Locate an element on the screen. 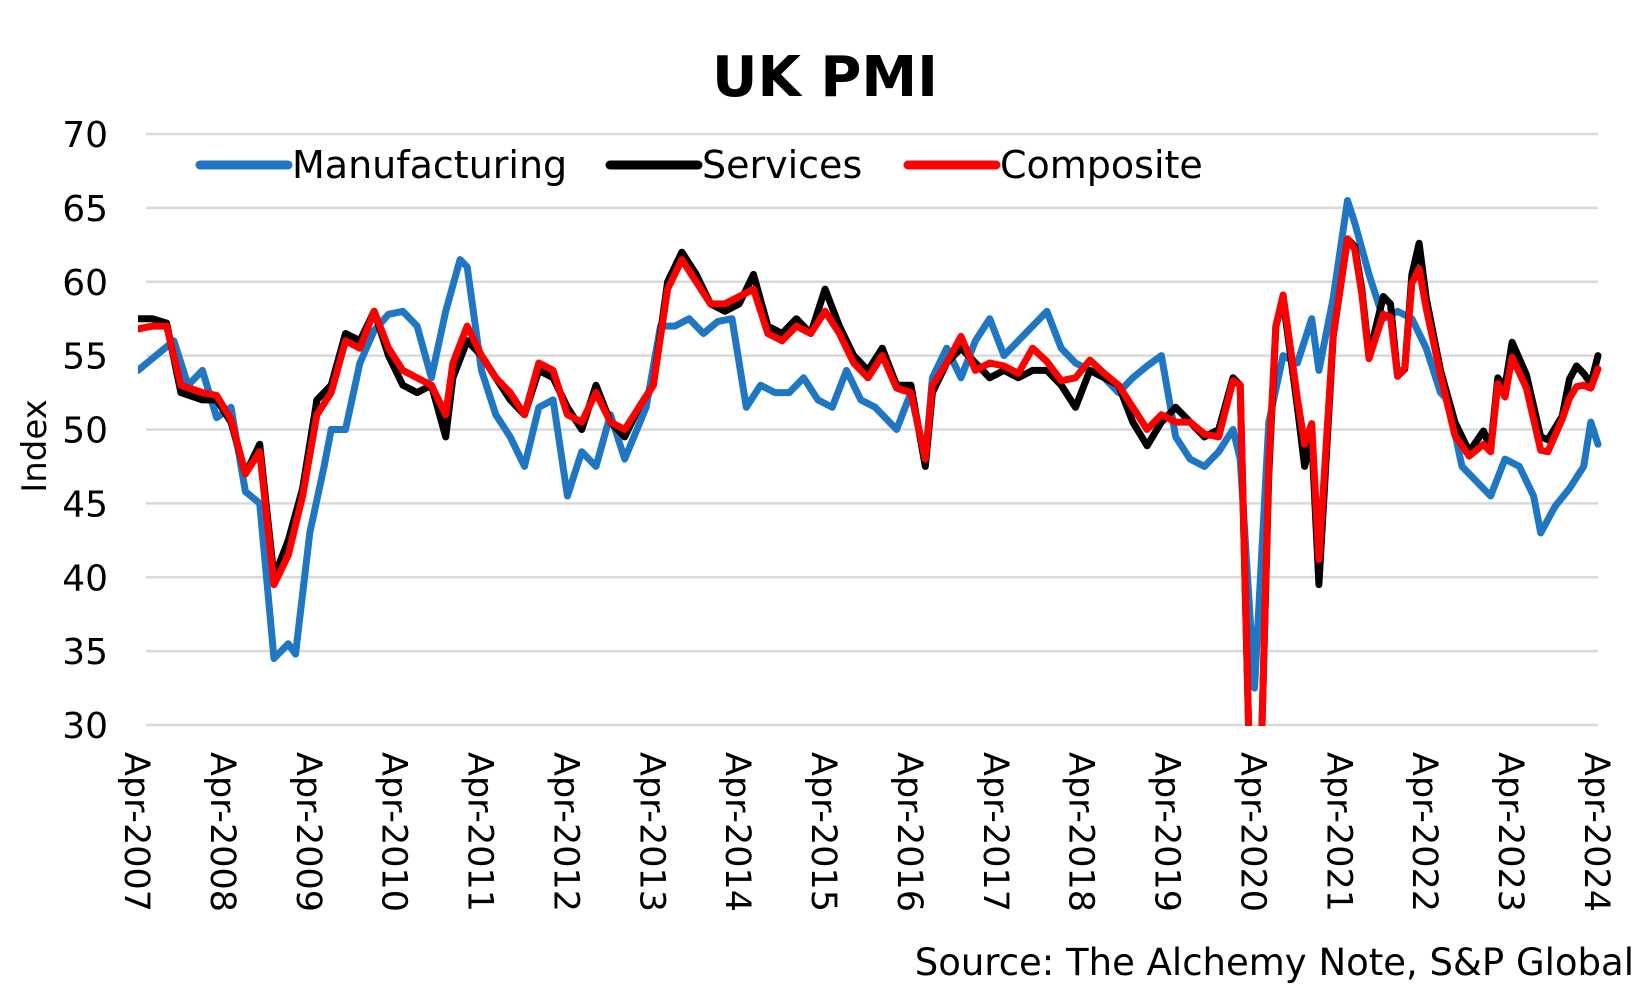 The image size is (1650, 1001). chart-title: UK PMI is located at coordinates (825, 77).